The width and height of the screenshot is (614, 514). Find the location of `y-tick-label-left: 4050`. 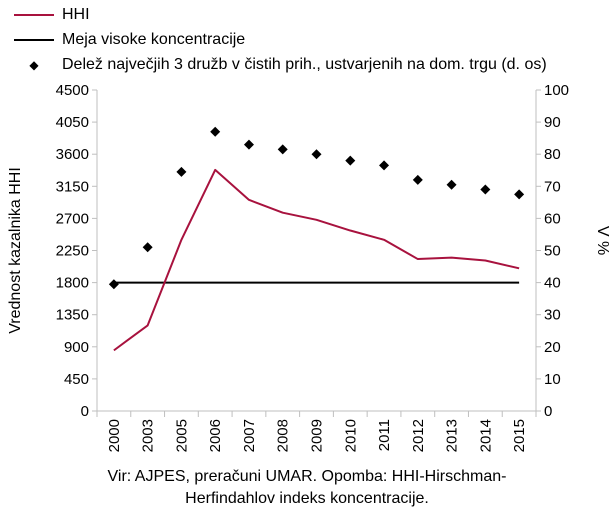

y-tick-label-left: 4050 is located at coordinates (72, 122).